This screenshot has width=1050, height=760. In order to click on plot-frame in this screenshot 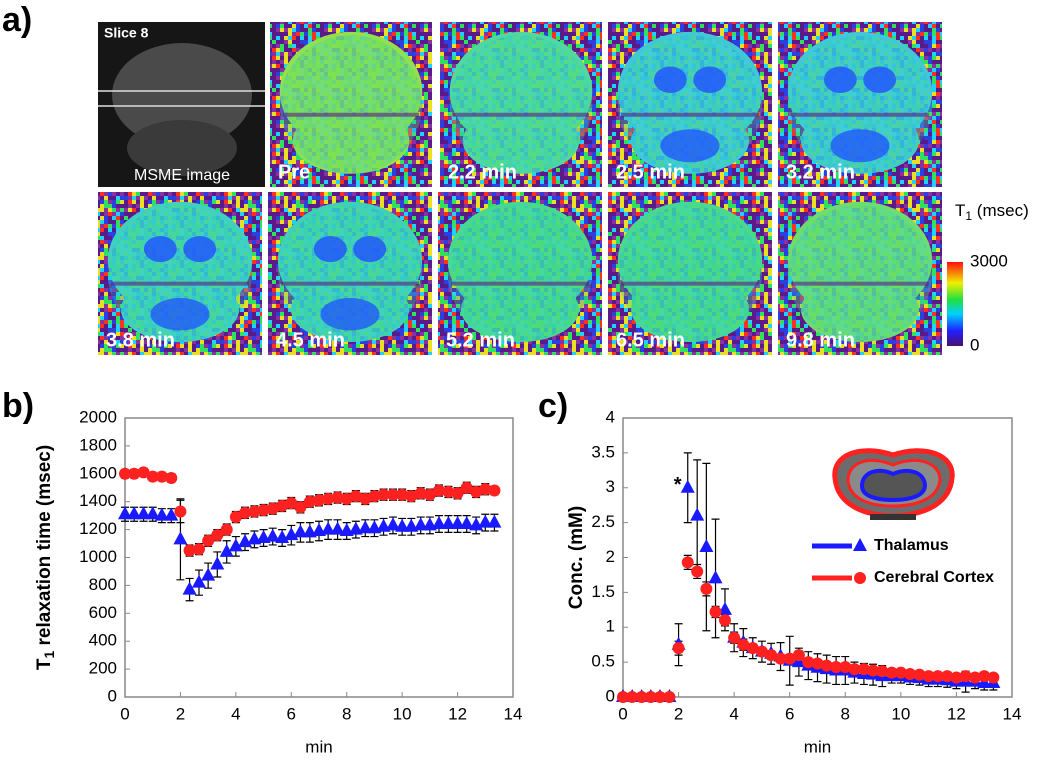, I will do `click(319, 557)`.